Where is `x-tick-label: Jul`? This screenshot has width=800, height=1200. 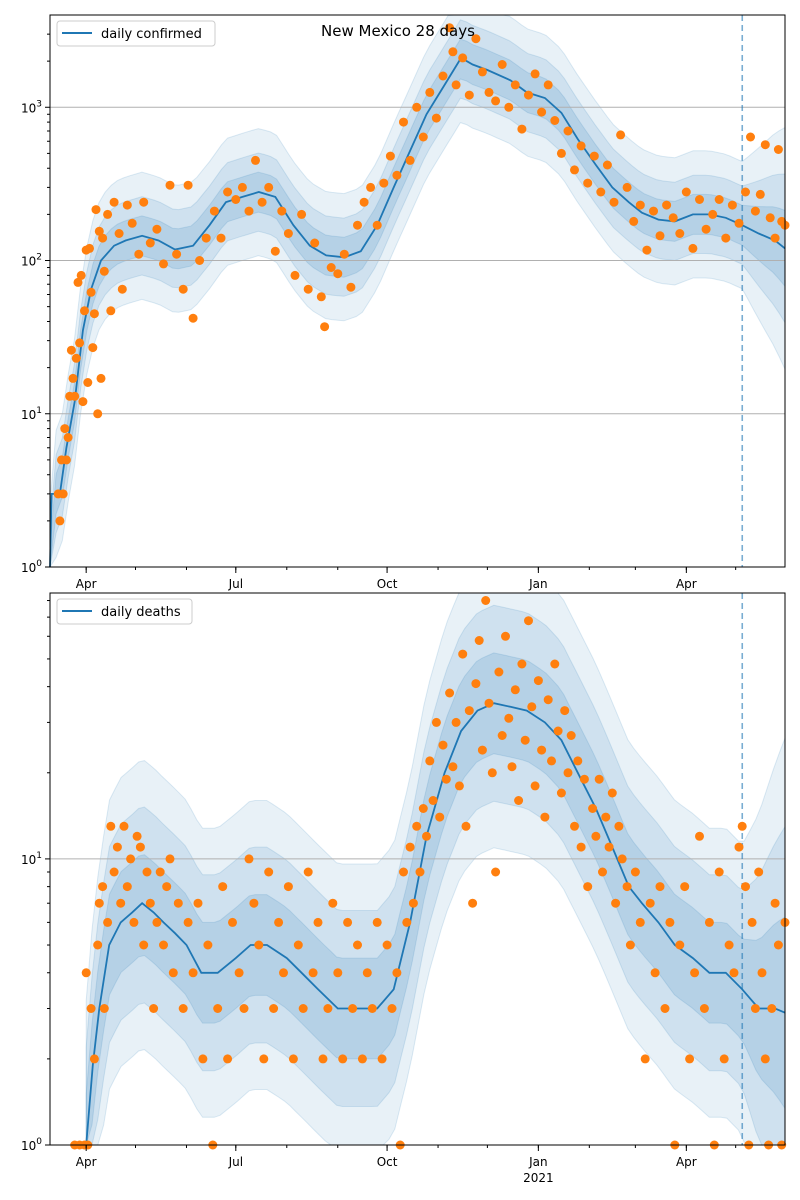
x-tick-label: Jul is located at coordinates (235, 584).